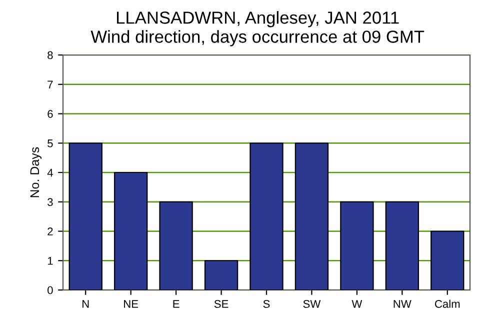 The width and height of the screenshot is (486, 317). What do you see at coordinates (50, 114) in the screenshot?
I see `y-tick-label: 6` at bounding box center [50, 114].